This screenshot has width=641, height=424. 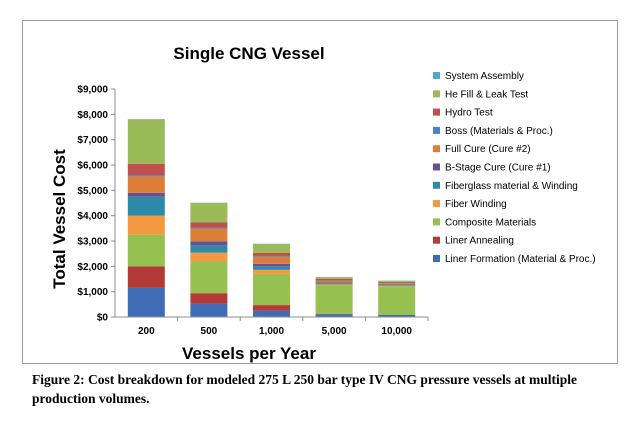 What do you see at coordinates (92, 267) in the screenshot?
I see `y-tick-label: $2,000` at bounding box center [92, 267].